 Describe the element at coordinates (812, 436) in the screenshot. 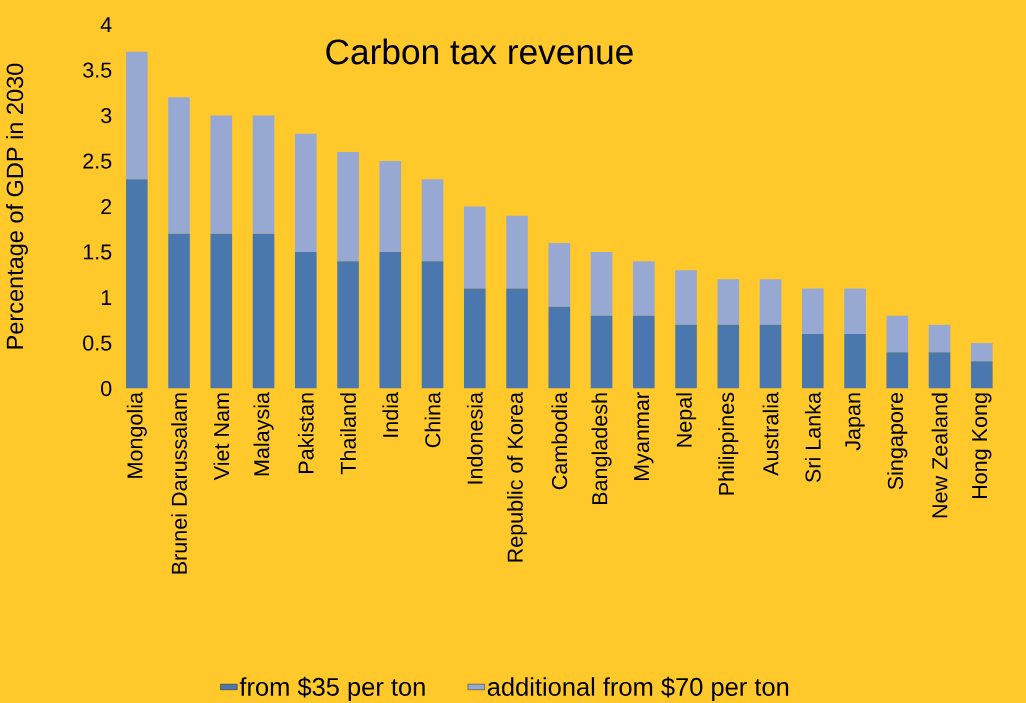

I see `x-tick-label: Sri Lanka` at that location.